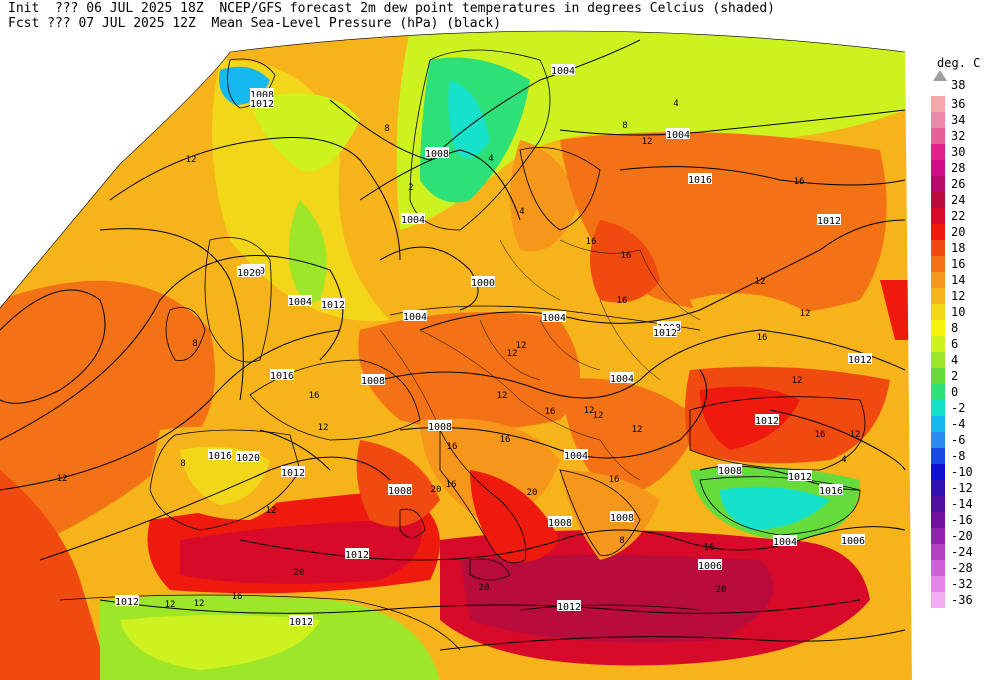 The width and height of the screenshot is (1000, 680). I want to click on legend-label: 18, so click(958, 248).